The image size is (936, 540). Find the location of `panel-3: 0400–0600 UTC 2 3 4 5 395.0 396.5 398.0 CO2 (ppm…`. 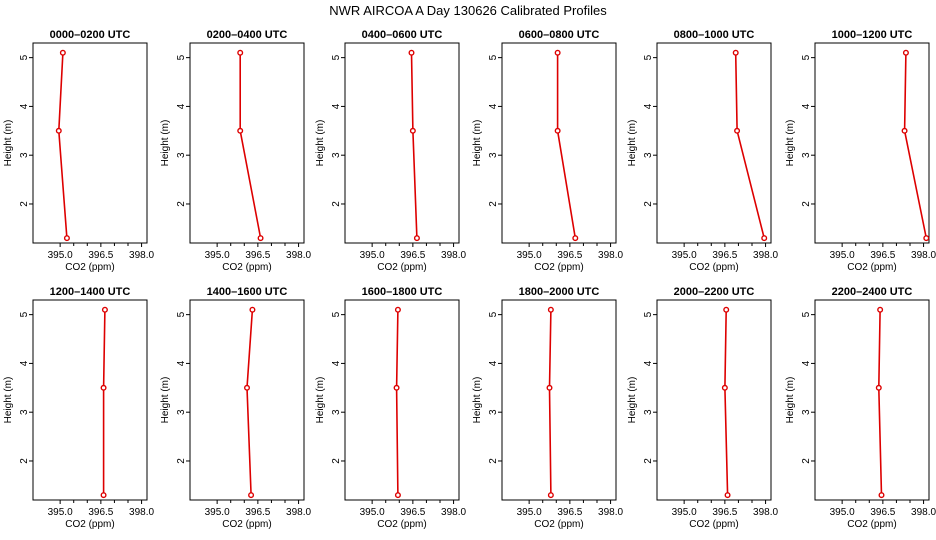

panel-3: 0400–0600 UTC 2 3 4 5 395.0 396.5 398.0 CO2 (ppm… is located at coordinates (391, 151).